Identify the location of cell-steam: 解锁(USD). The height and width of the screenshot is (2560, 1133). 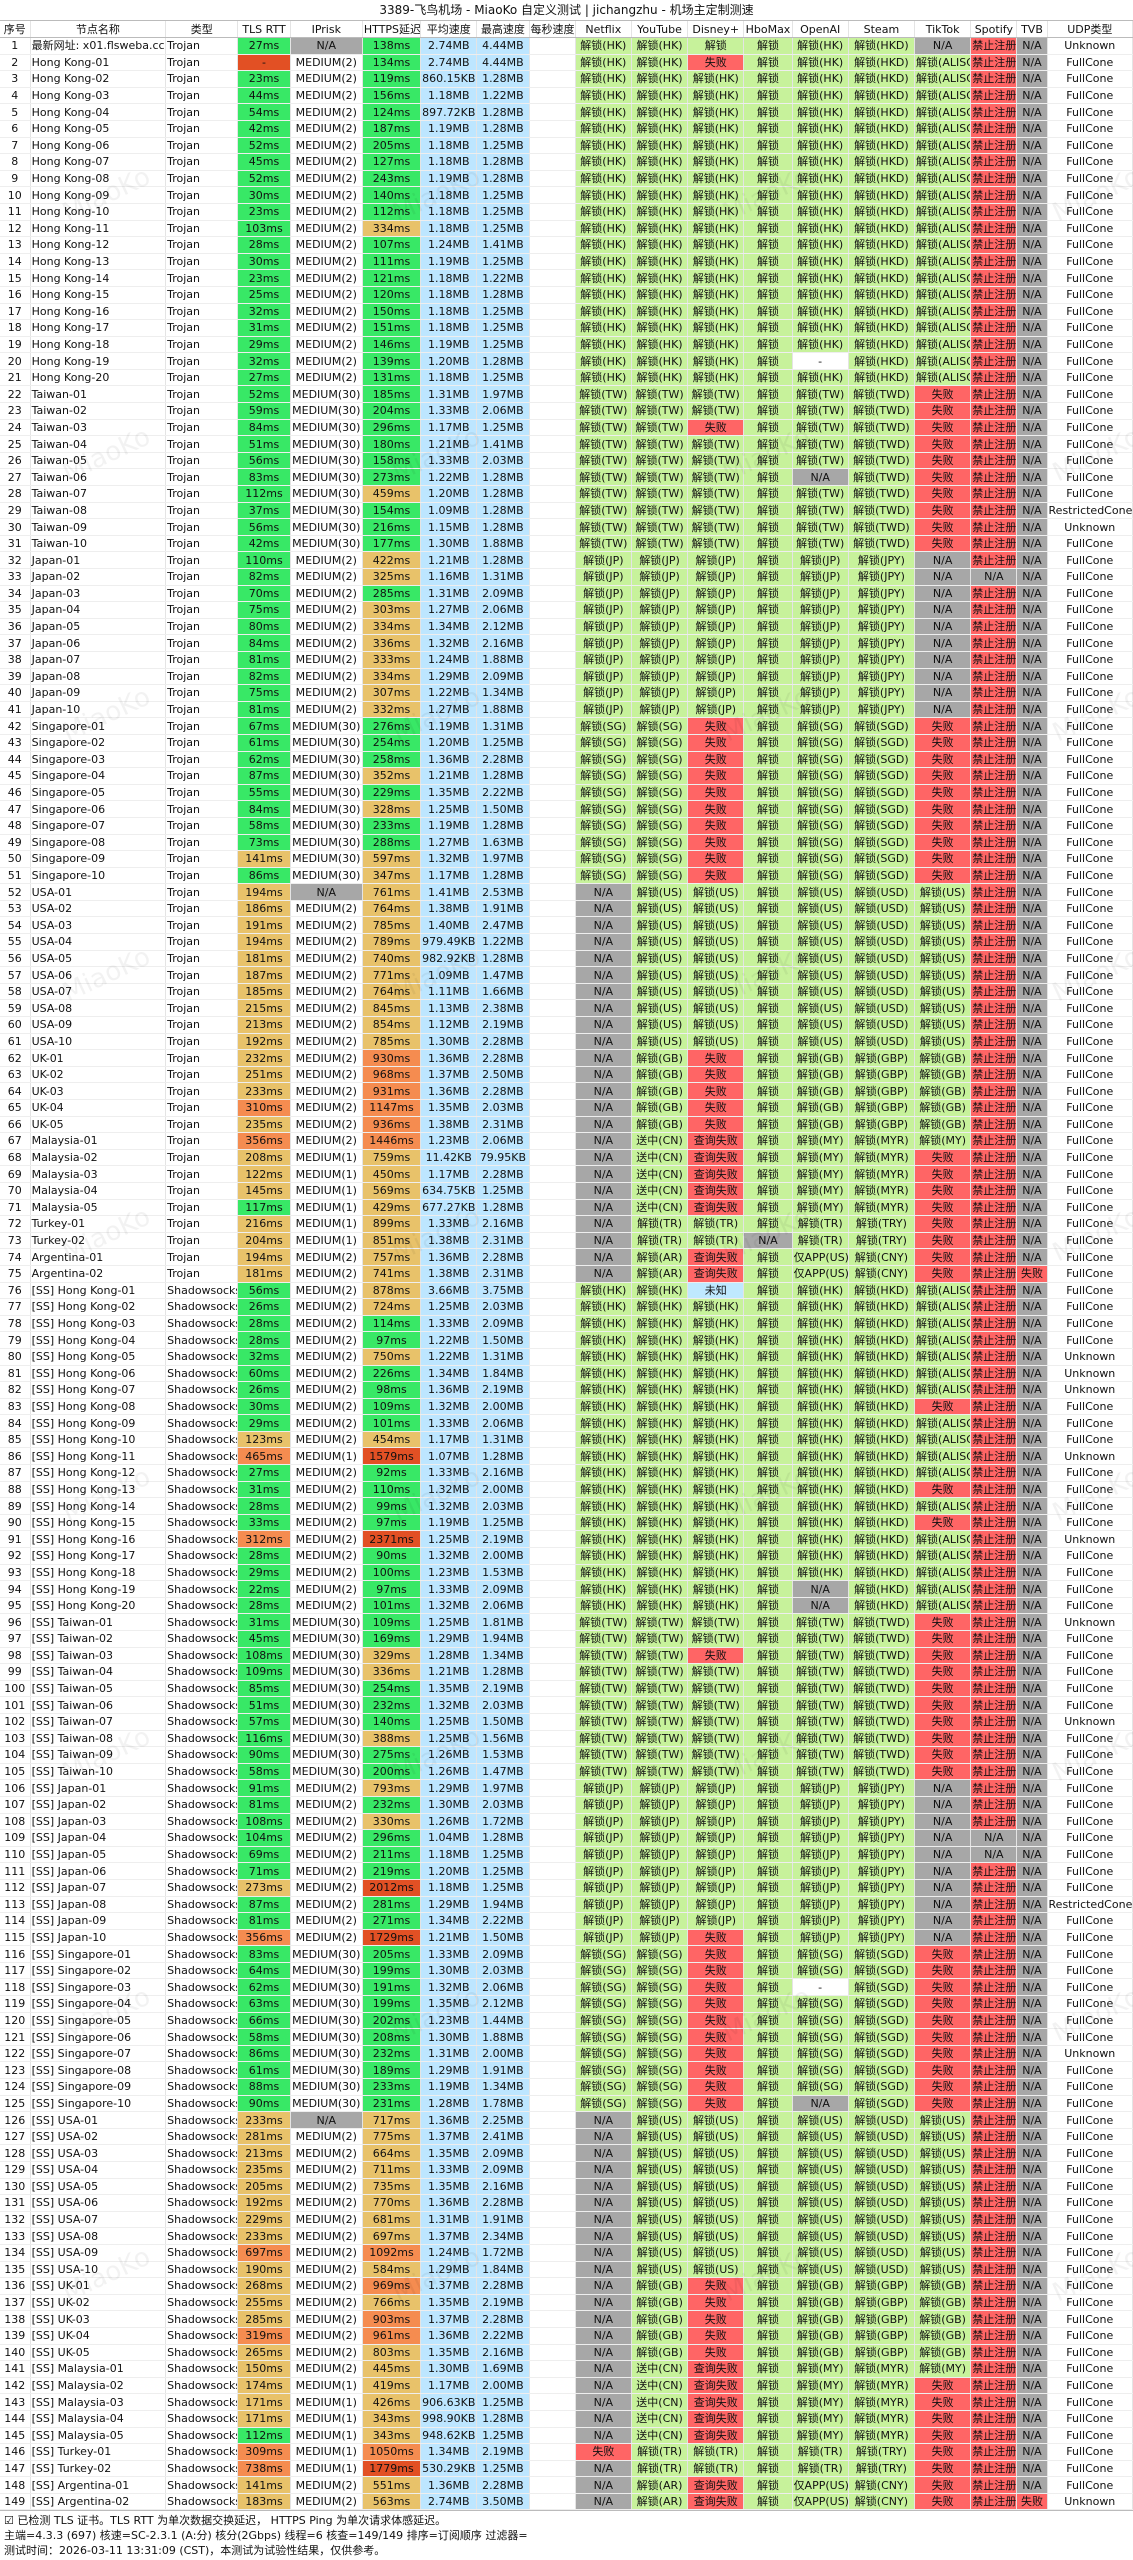
(882, 959).